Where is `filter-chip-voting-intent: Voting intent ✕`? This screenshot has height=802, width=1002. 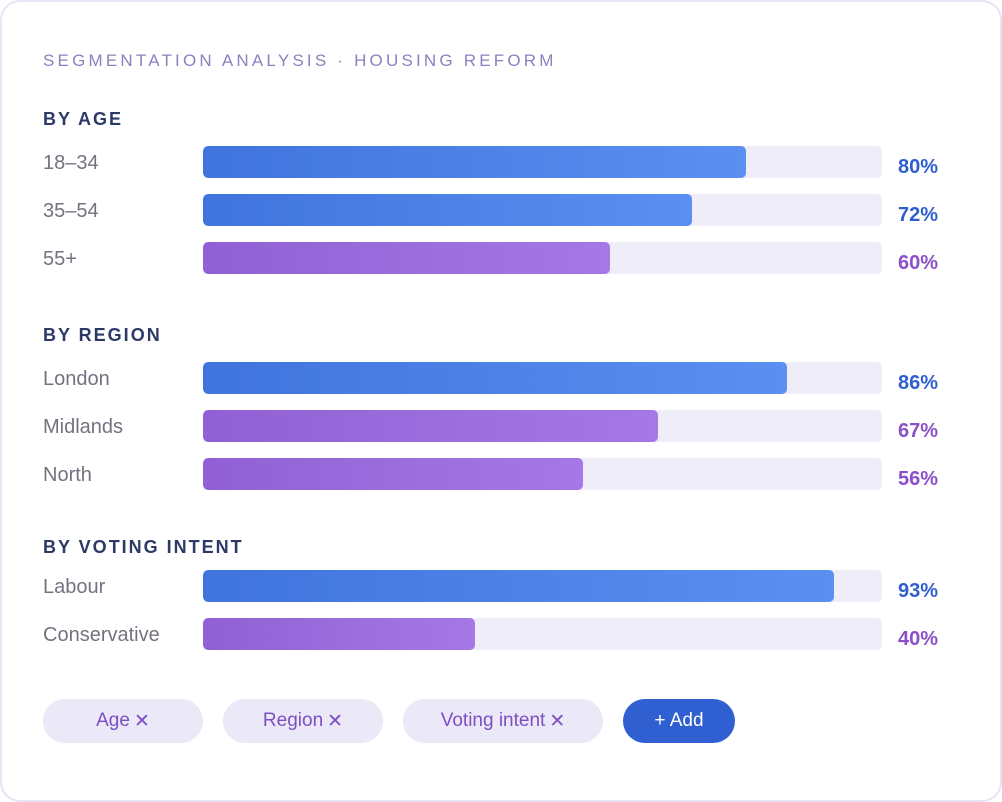 filter-chip-voting-intent: Voting intent ✕ is located at coordinates (503, 721).